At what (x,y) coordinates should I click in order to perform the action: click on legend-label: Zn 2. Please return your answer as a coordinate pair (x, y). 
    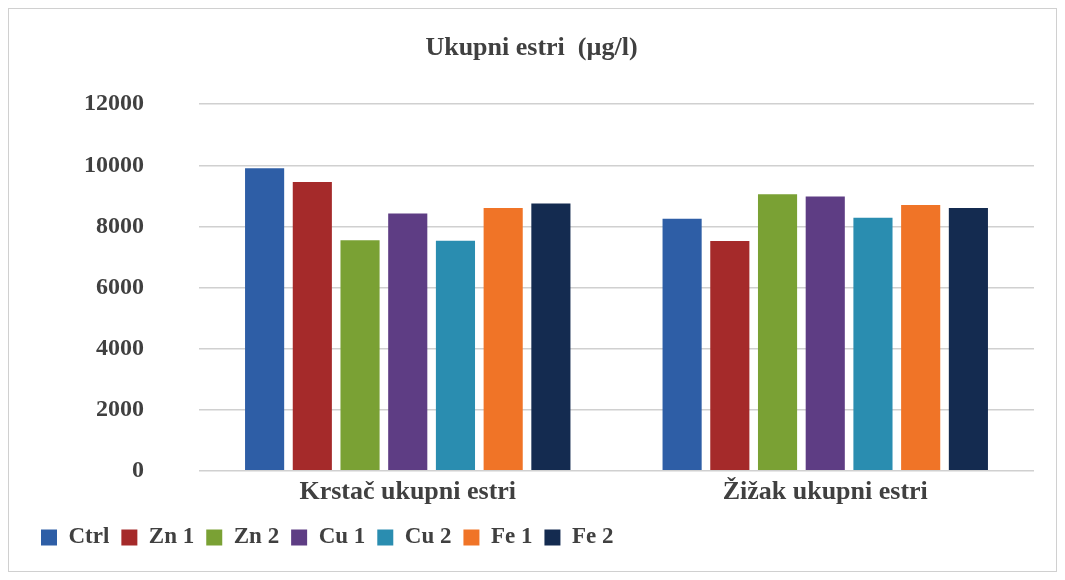
    Looking at the image, I should click on (256, 536).